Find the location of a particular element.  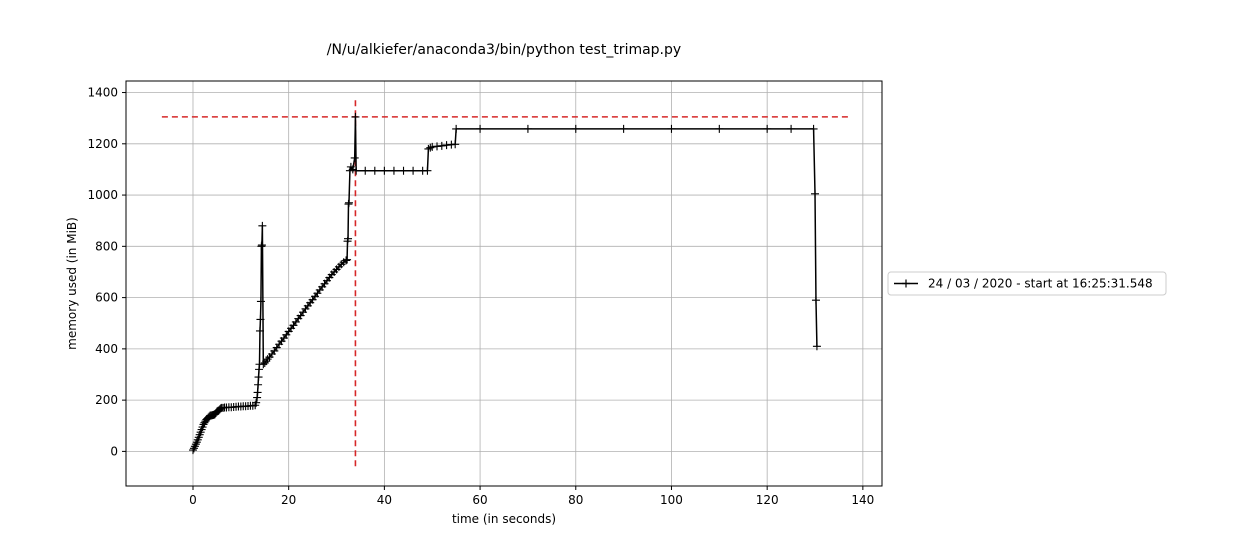

x-tick-label: 60 is located at coordinates (479, 500).